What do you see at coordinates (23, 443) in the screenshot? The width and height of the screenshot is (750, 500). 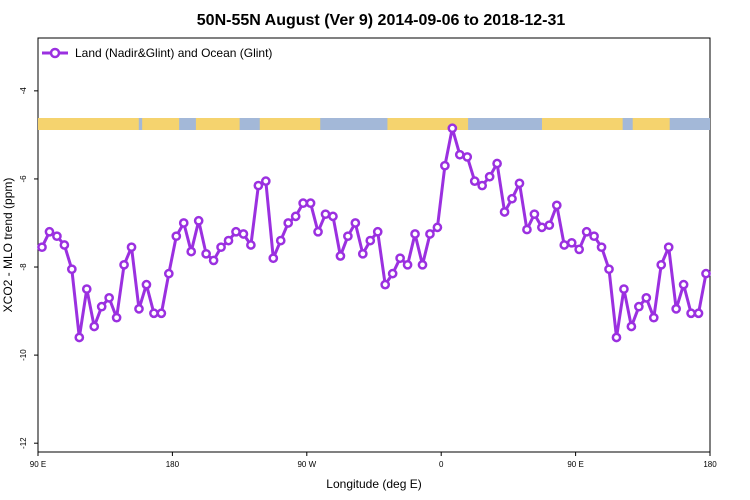 I see `y-tick-label: -12` at bounding box center [23, 443].